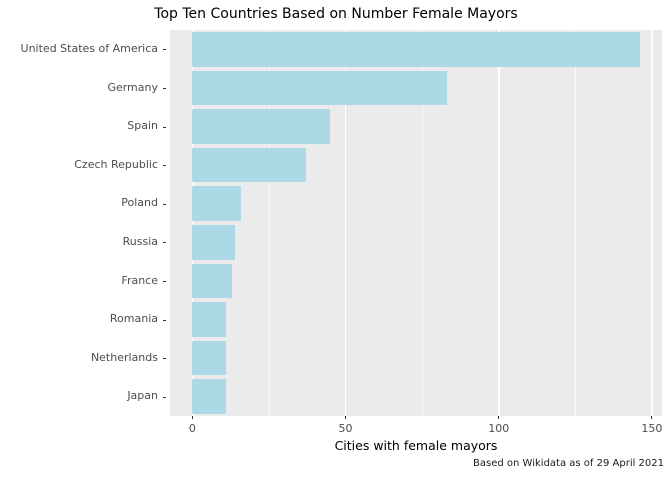  Describe the element at coordinates (214, 242) in the screenshot. I see `bar-russia` at that location.